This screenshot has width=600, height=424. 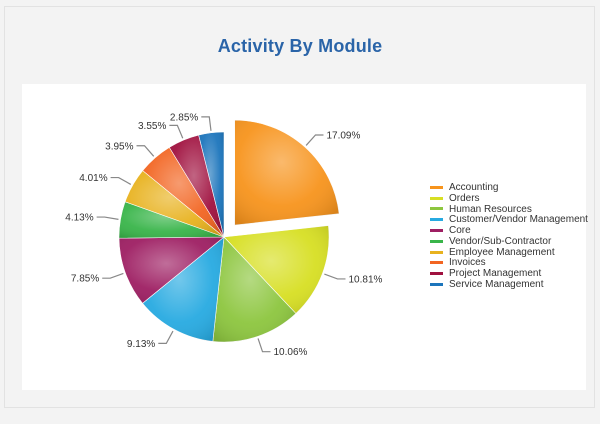 What do you see at coordinates (509, 198) in the screenshot?
I see `legend-item-orders: Orders` at bounding box center [509, 198].